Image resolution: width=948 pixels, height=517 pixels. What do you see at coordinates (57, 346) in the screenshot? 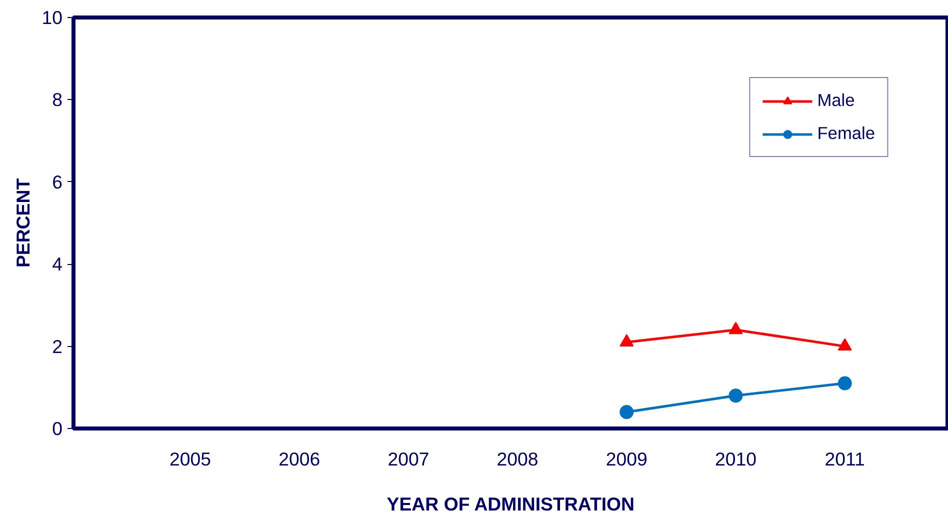
I see `y-tick-label: 2` at bounding box center [57, 346].